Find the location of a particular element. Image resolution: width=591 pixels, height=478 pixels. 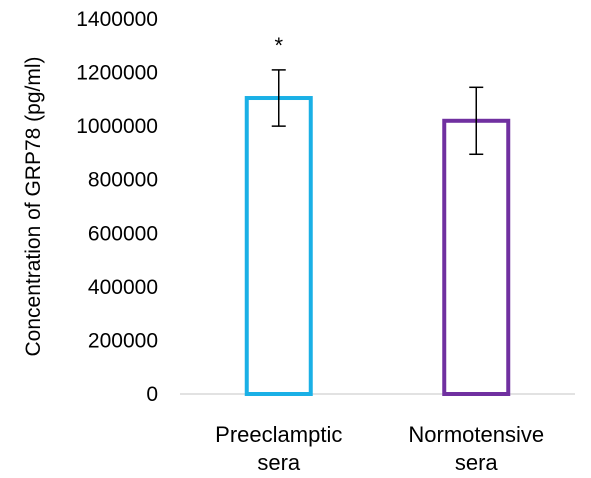

x-category-label: Normotensive is located at coordinates (476, 434).